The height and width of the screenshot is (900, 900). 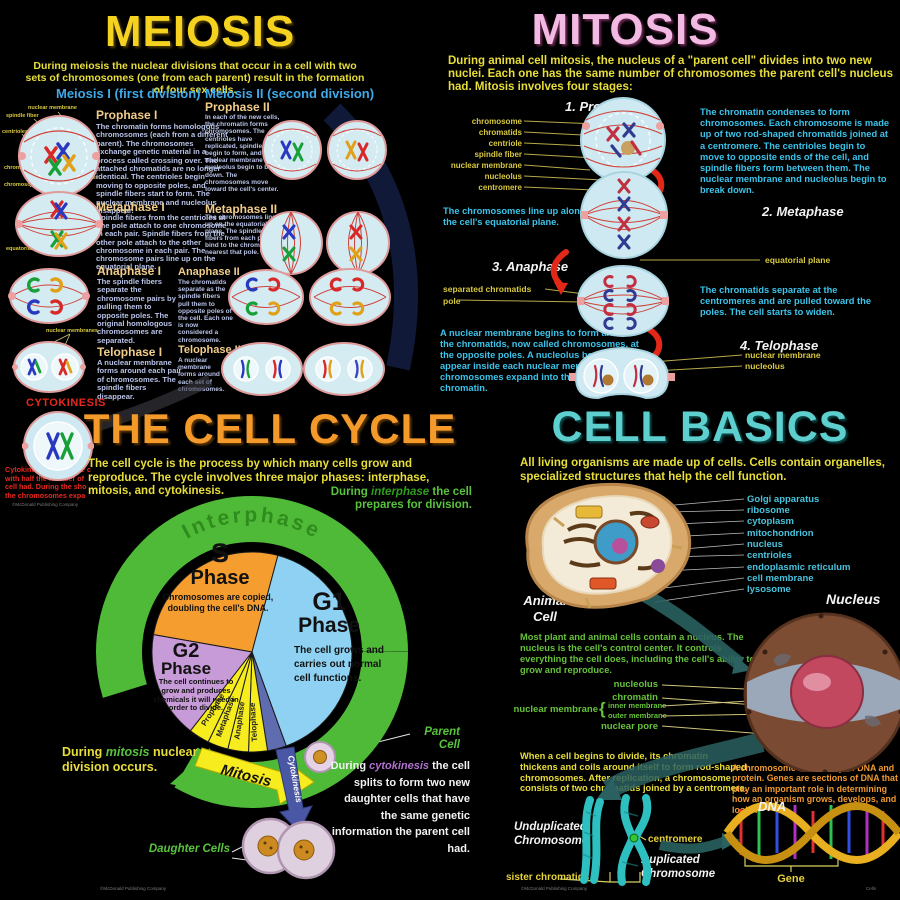 I want to click on organelle-label-nucleus: nucleus, so click(x=765, y=544).